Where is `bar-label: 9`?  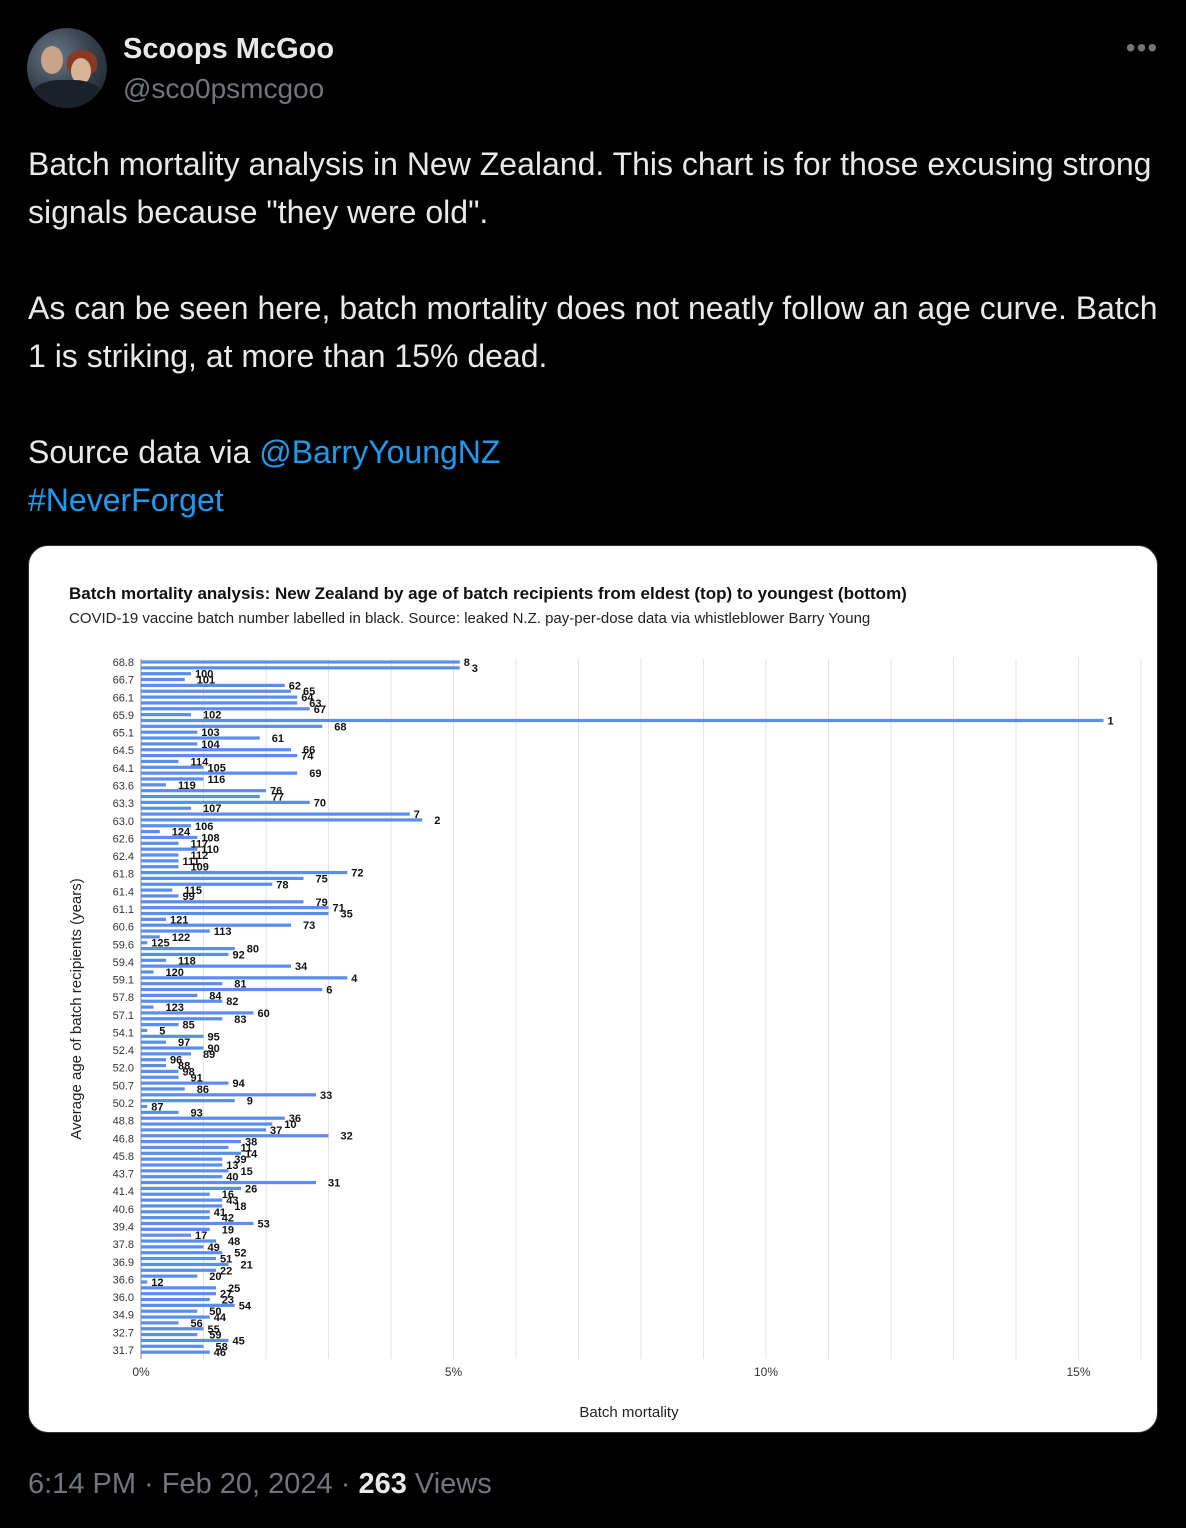
bar-label: 9 is located at coordinates (250, 1102).